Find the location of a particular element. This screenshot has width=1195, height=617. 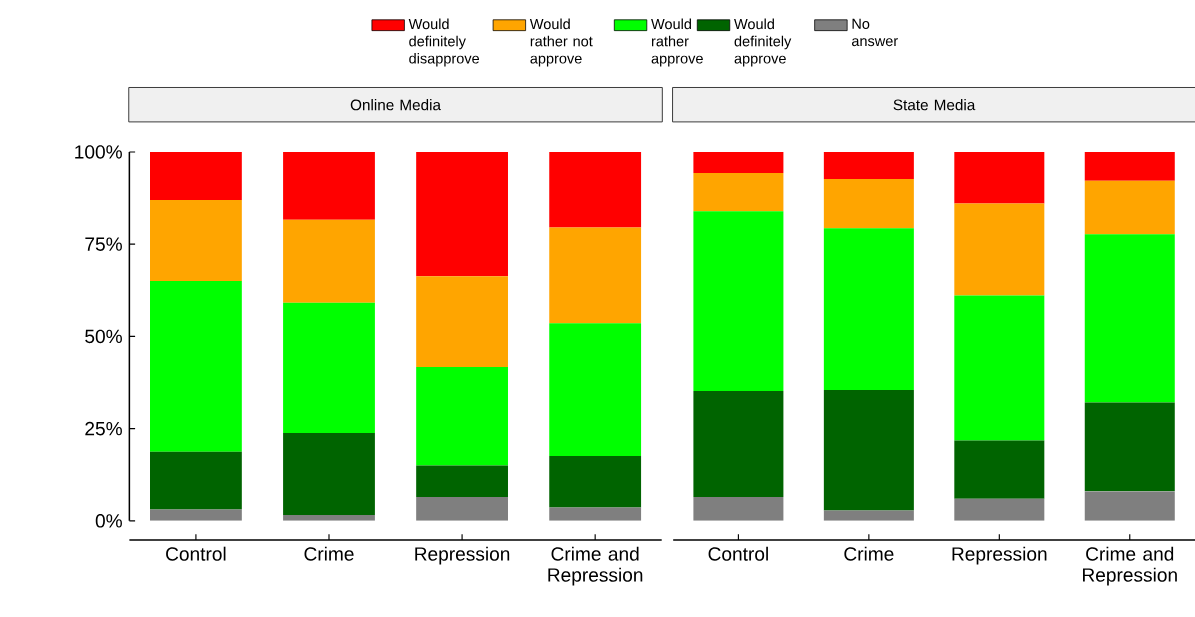

y-tick-label: 100% is located at coordinates (98, 152).